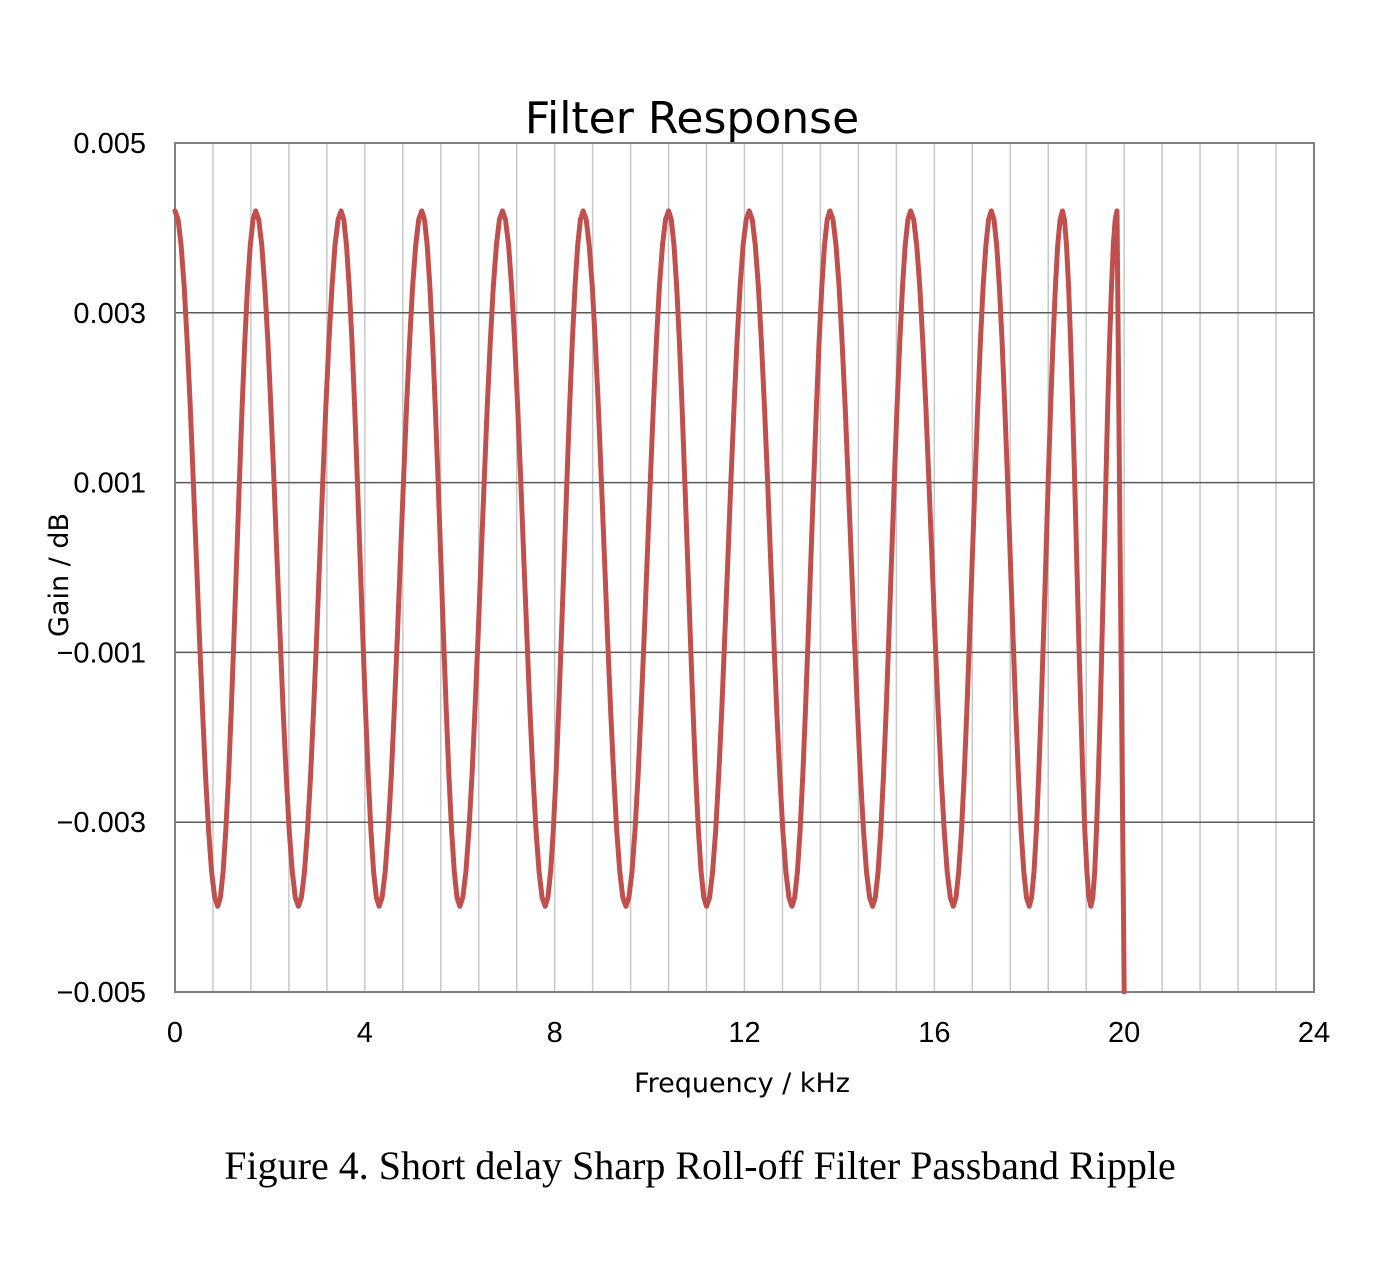 This screenshot has width=1400, height=1280. What do you see at coordinates (365, 1033) in the screenshot?
I see `x-tick-label: 4` at bounding box center [365, 1033].